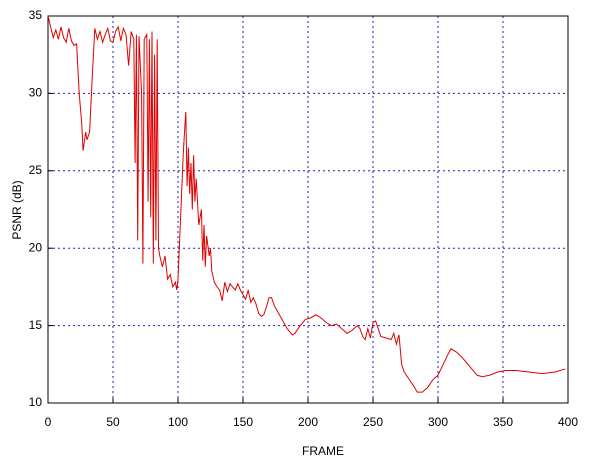  Describe the element at coordinates (36, 15) in the screenshot. I see `y-tick-label: 35` at that location.